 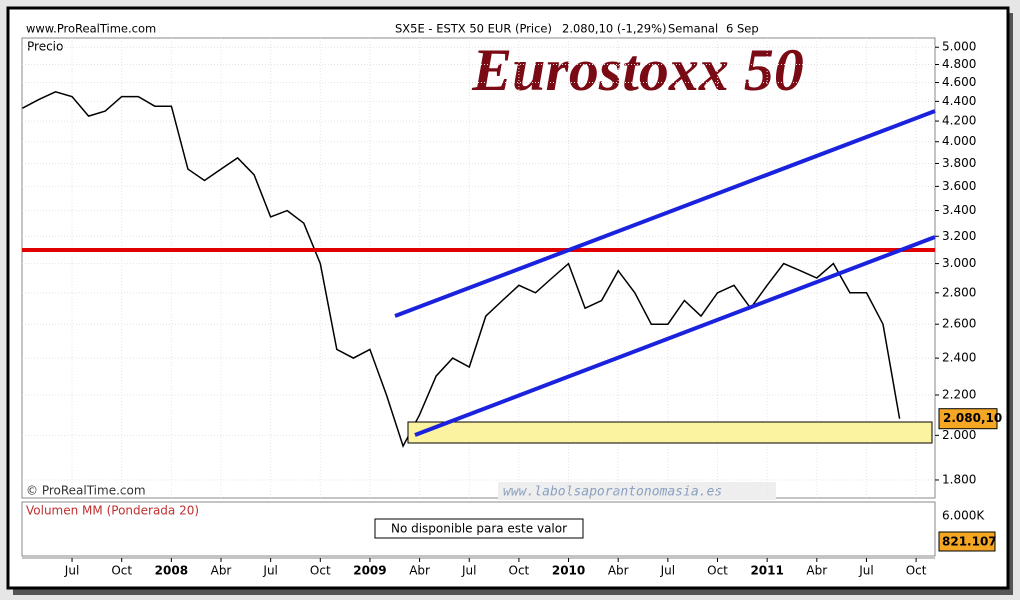 What do you see at coordinates (959, 141) in the screenshot?
I see `y-tick-label: 4.000` at bounding box center [959, 141].